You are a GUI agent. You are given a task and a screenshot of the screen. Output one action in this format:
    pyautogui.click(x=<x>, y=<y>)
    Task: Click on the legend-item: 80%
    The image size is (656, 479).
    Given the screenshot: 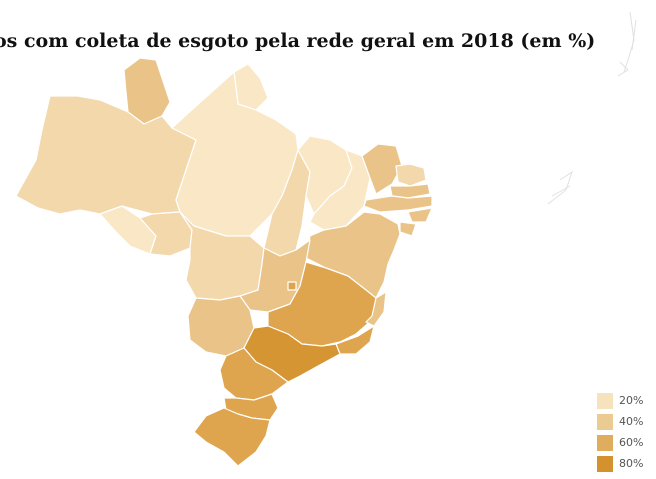 What is the action you would take?
    pyautogui.click(x=620, y=463)
    